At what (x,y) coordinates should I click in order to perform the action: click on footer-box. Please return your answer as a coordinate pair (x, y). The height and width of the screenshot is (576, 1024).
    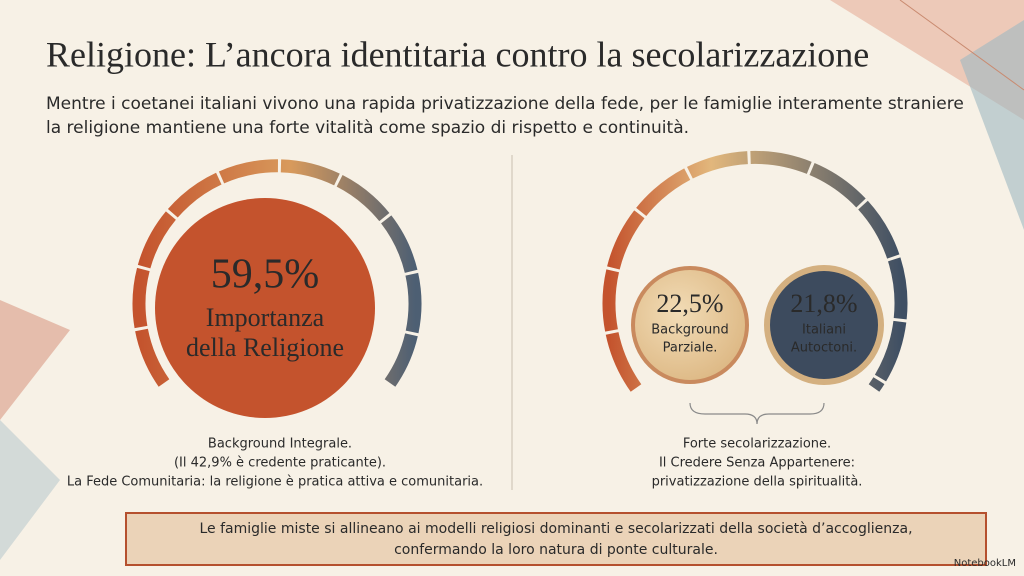
    Looking at the image, I should click on (556, 539).